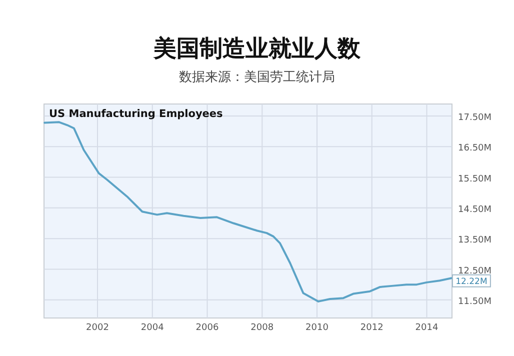 The image size is (514, 356). What do you see at coordinates (475, 271) in the screenshot?
I see `y-tick-label: 12.50M` at bounding box center [475, 271].